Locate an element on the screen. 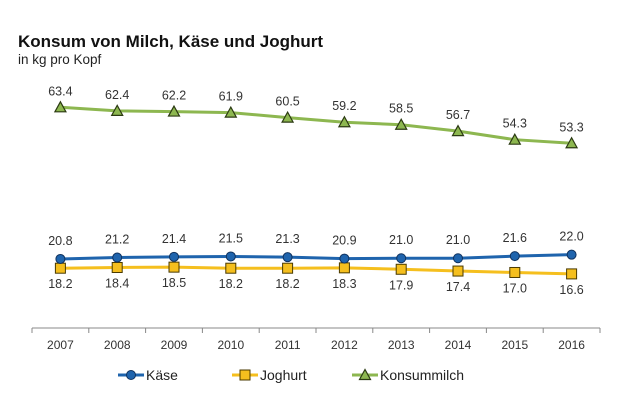 The image size is (620, 420). x-tick-label: 2016 is located at coordinates (571, 345).